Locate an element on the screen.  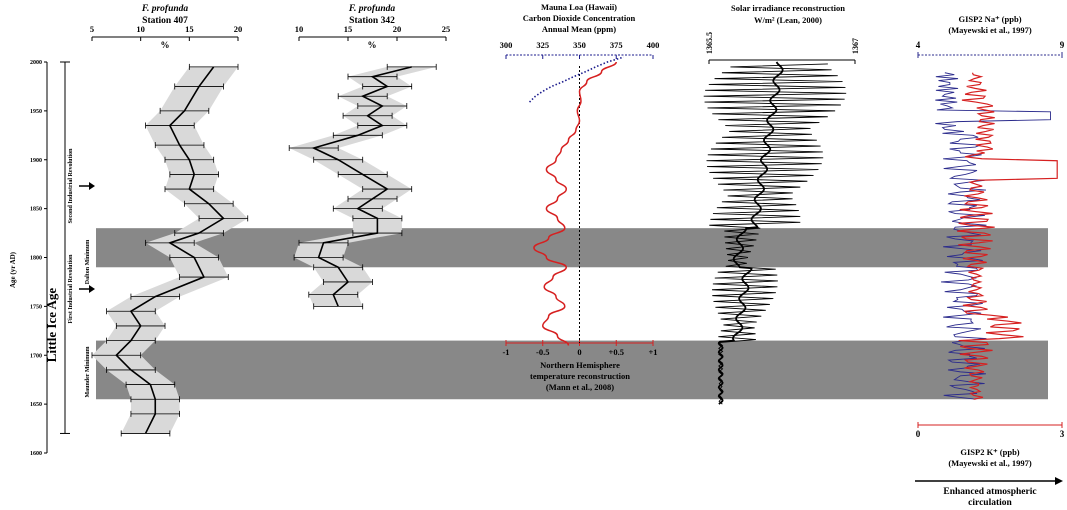
enhanced-circulation-label-line1: Enhanced atmospheric is located at coordinates (989, 492).